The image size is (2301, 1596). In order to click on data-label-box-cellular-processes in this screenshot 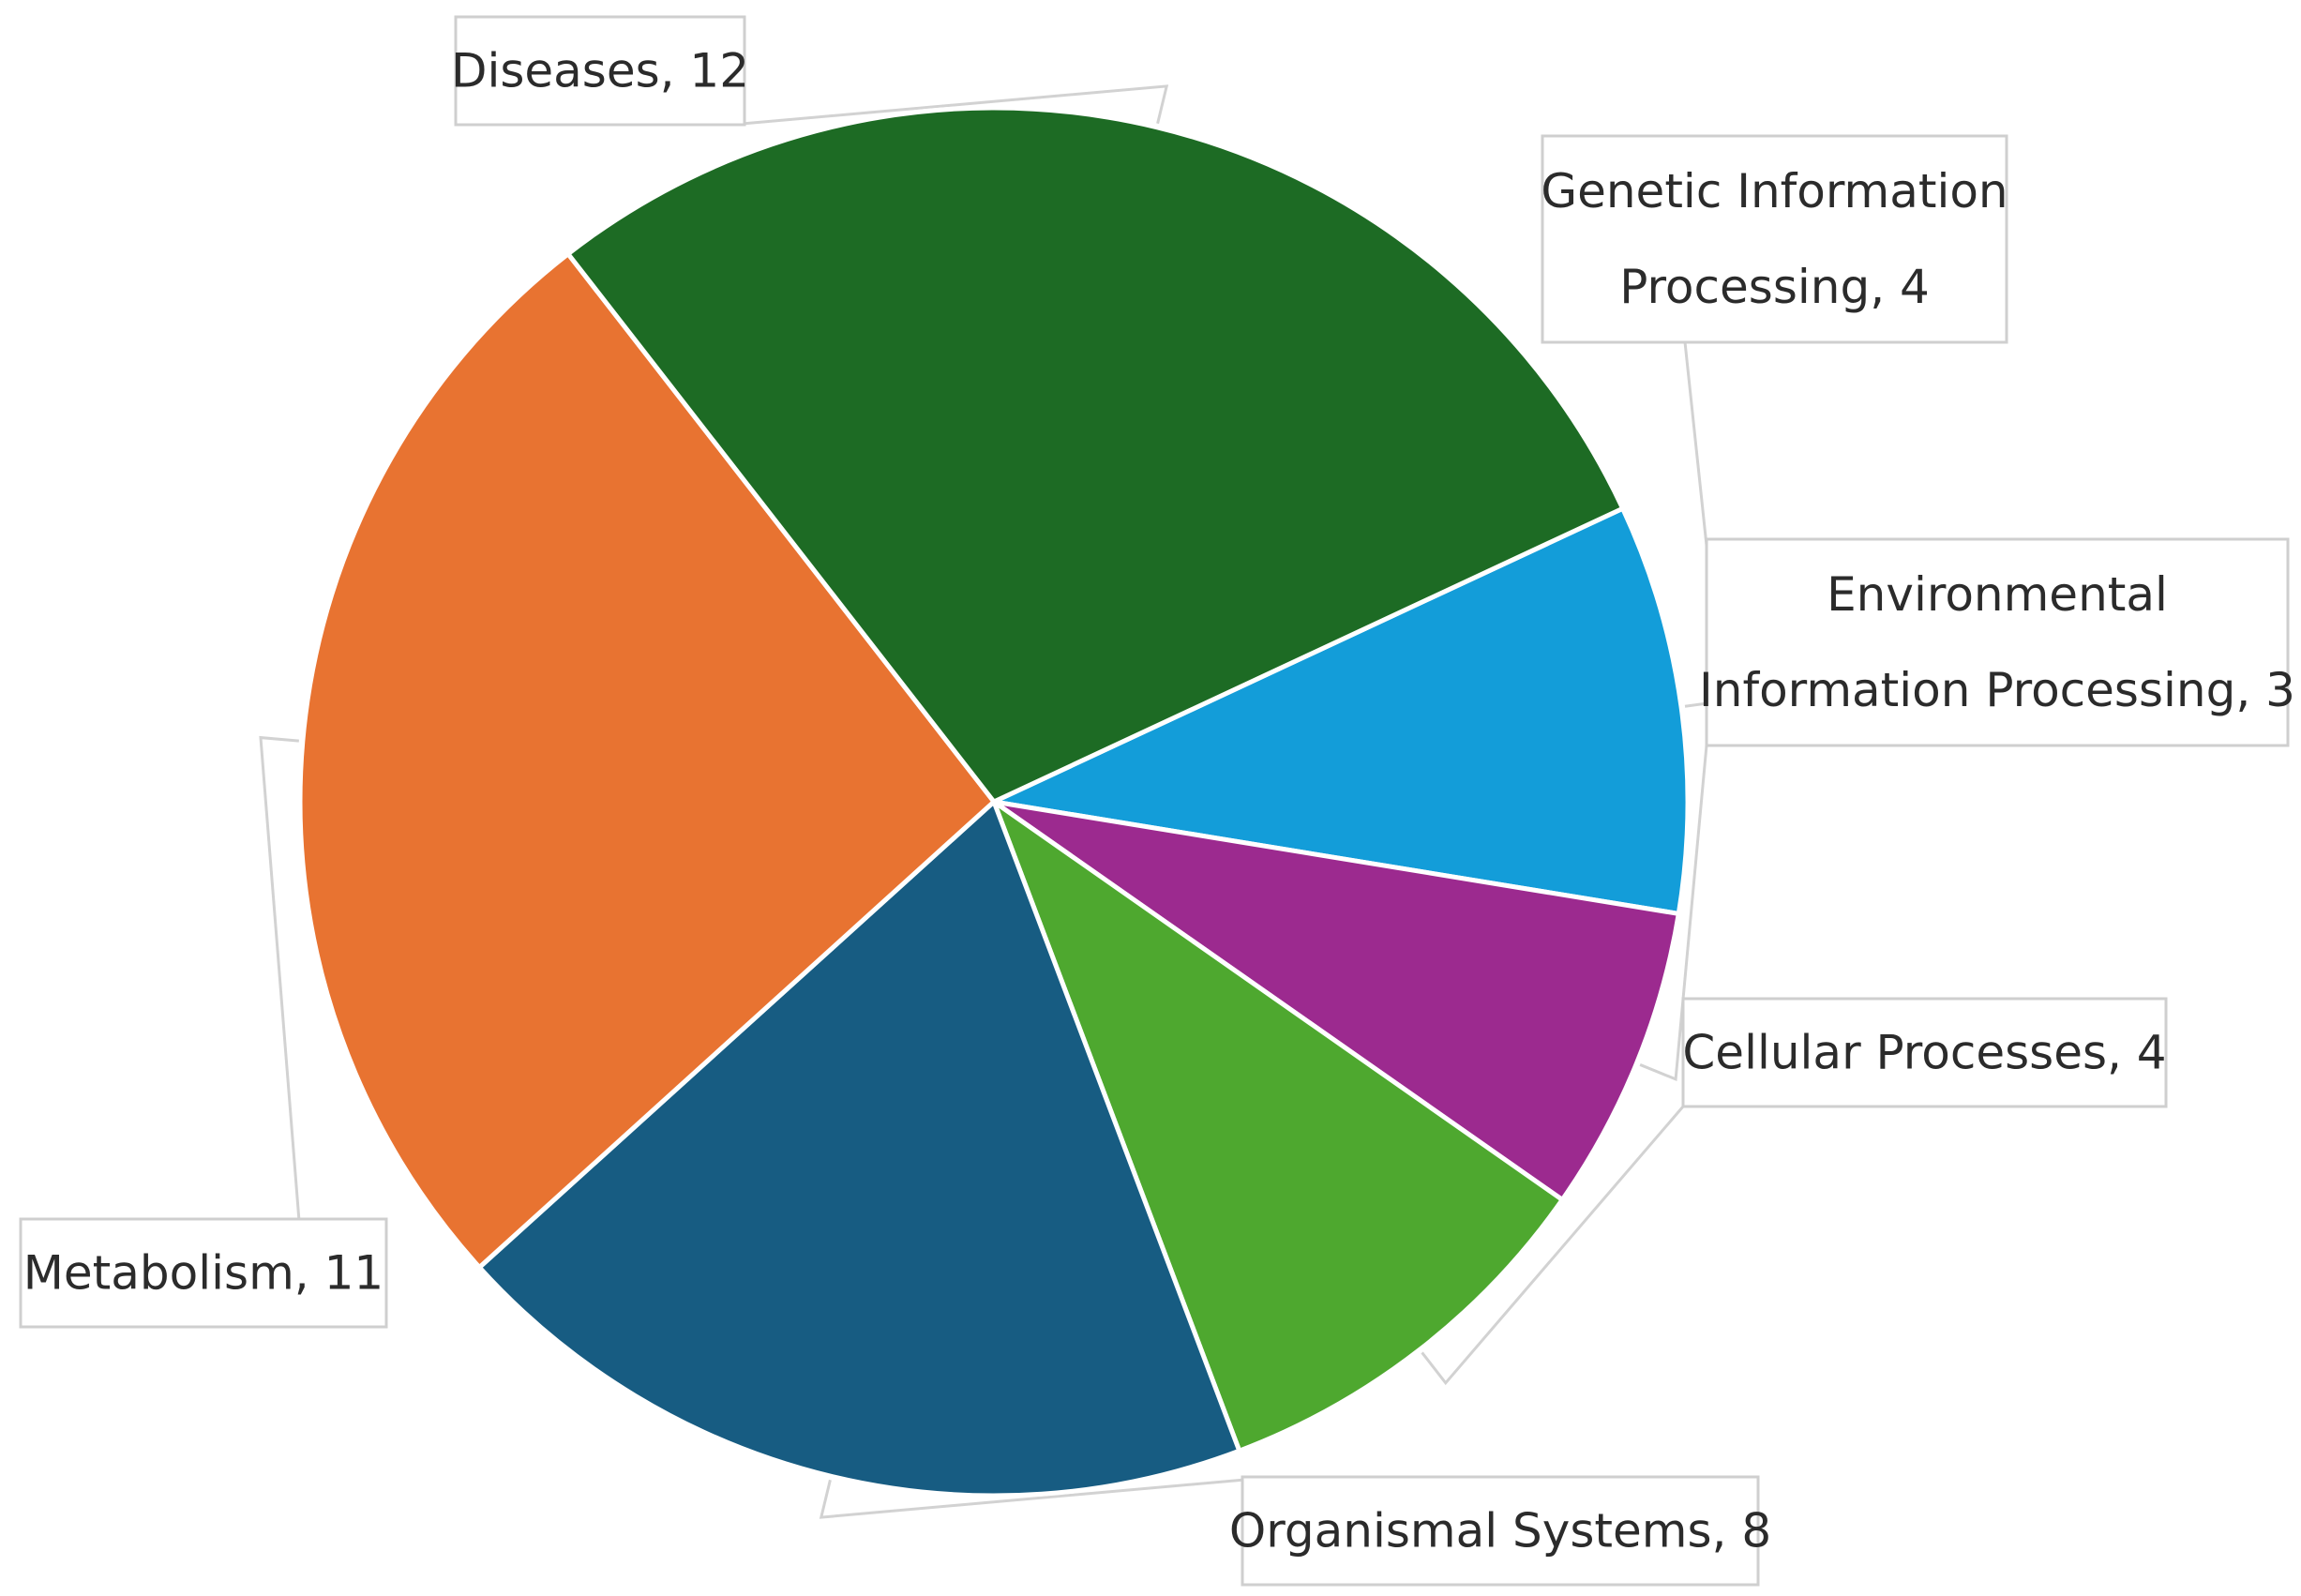, I will do `click(1924, 1052)`.